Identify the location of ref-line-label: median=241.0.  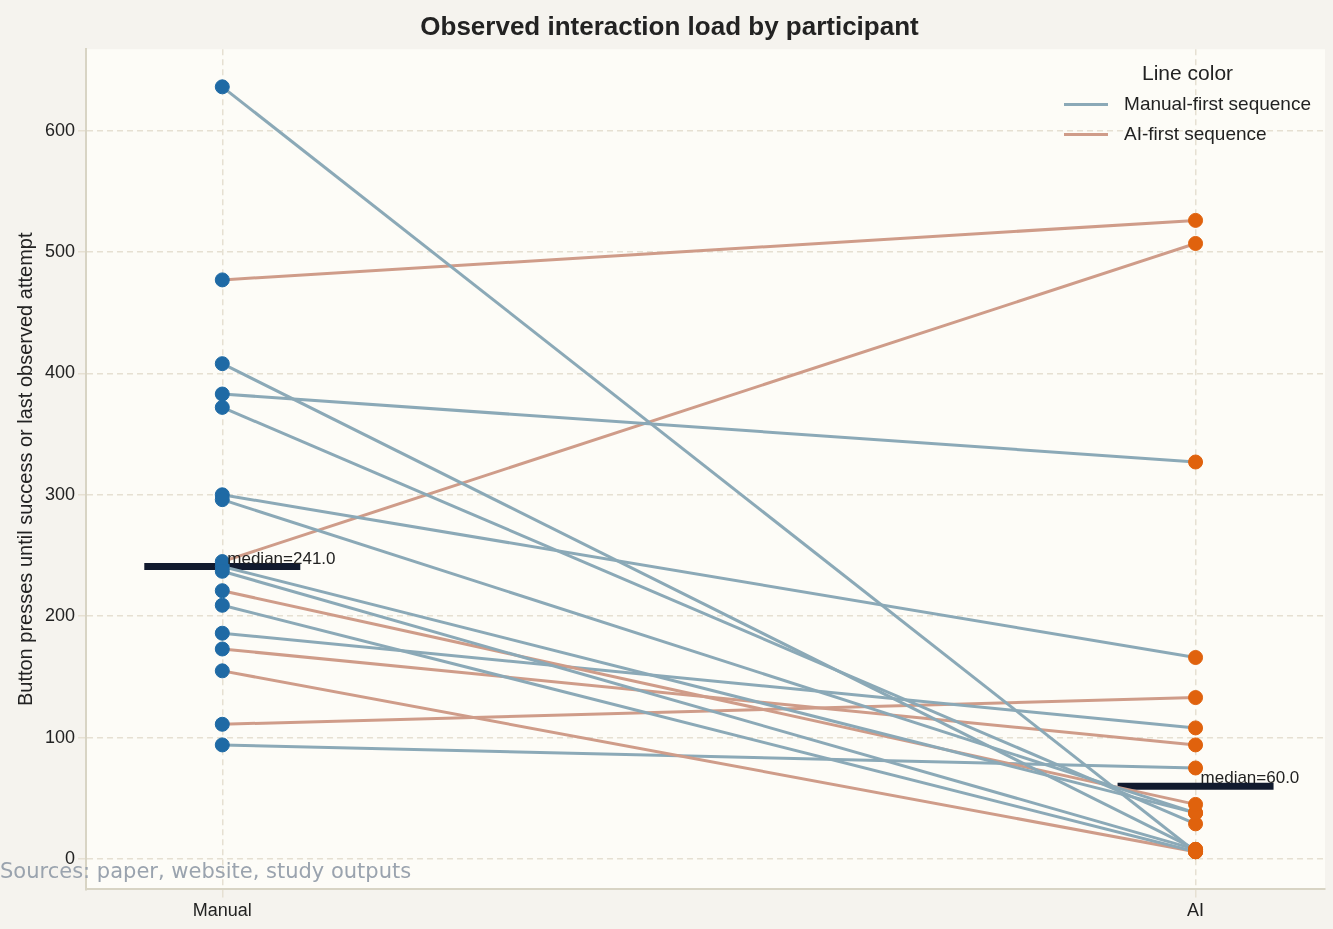
(281, 558).